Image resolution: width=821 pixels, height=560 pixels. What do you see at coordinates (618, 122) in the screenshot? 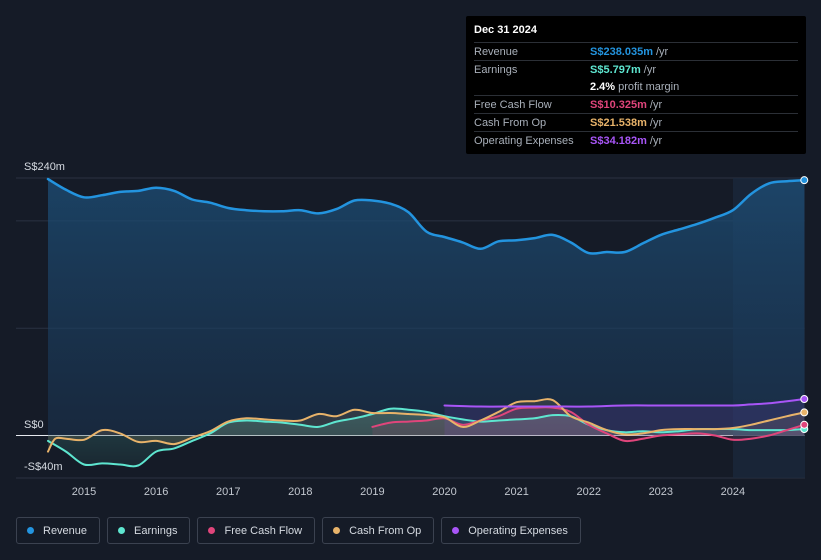
I see `tooltip-value: S$21.538m` at bounding box center [618, 122].